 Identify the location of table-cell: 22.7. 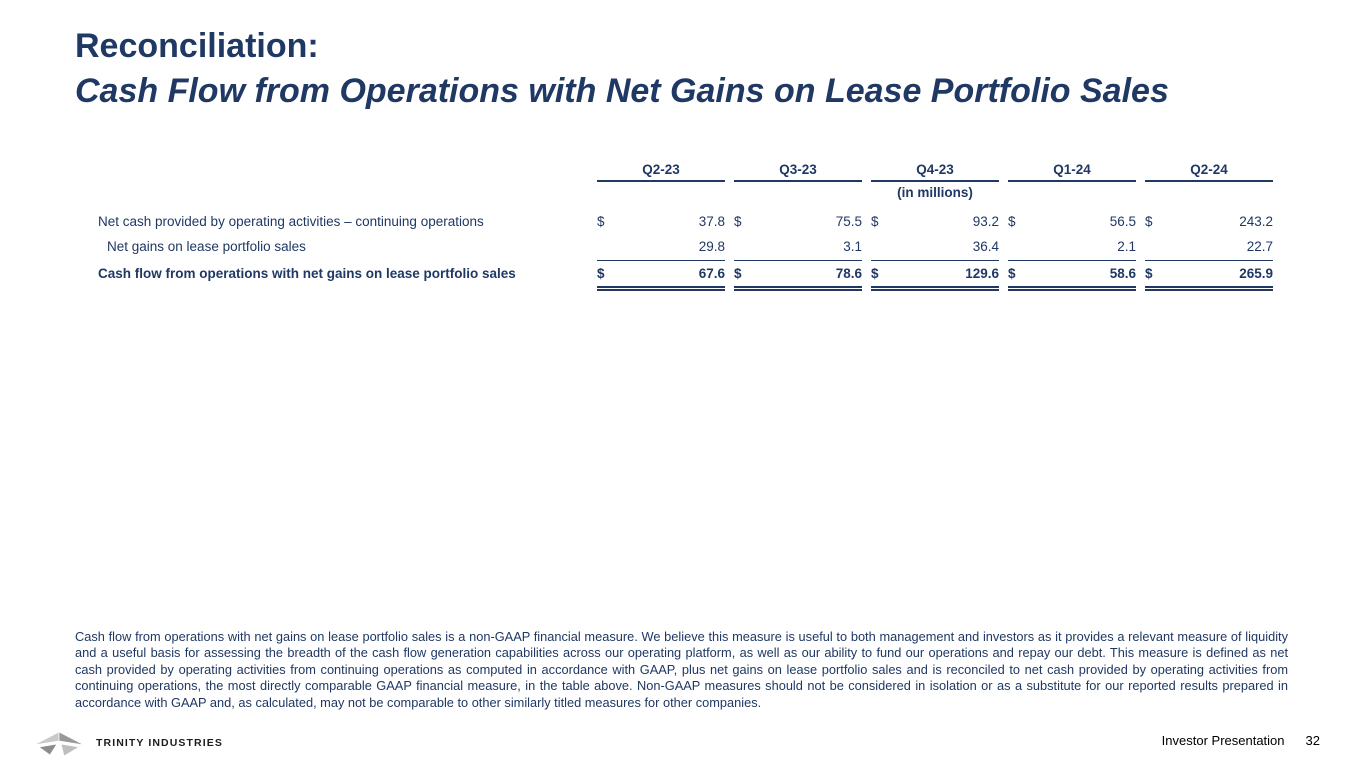
(1209, 241).